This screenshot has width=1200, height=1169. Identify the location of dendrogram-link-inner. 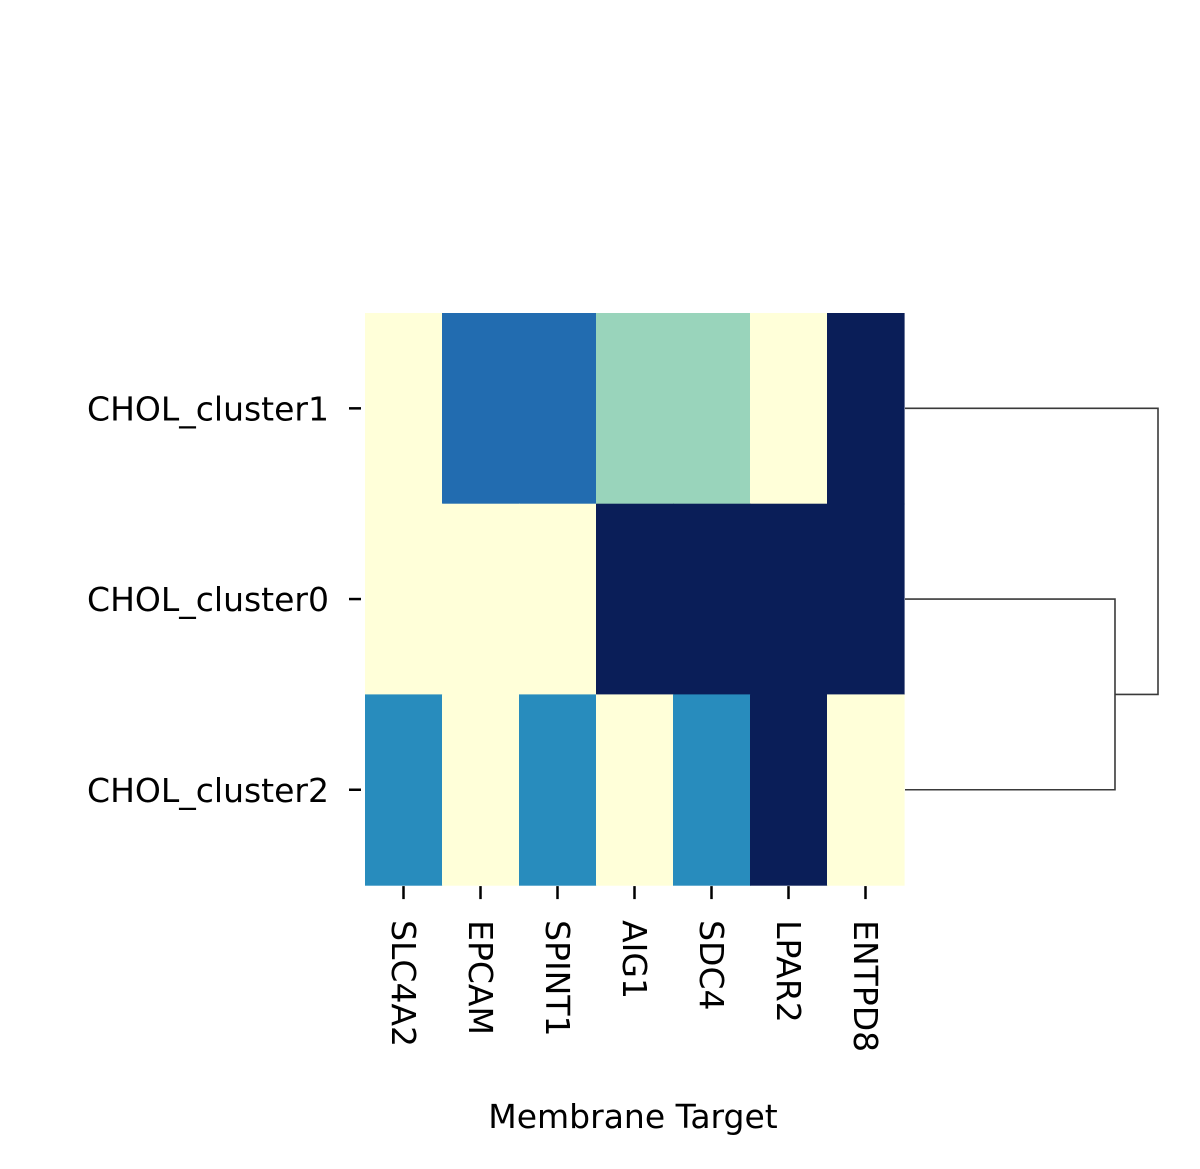
(1010, 694).